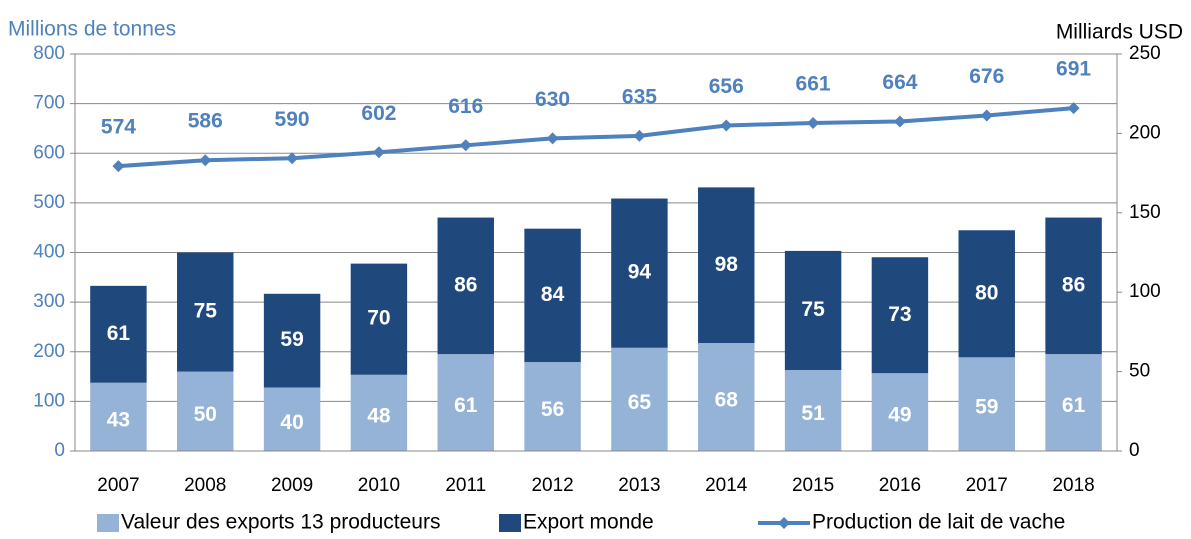 The image size is (1191, 539). I want to click on data-label: 574, so click(118, 127).